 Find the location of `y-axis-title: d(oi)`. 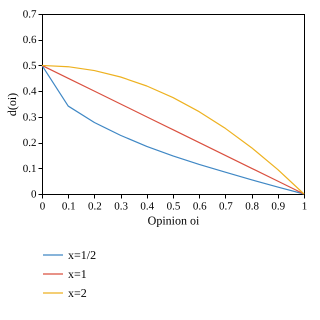

y-axis-title: d(oi) is located at coordinates (11, 104).